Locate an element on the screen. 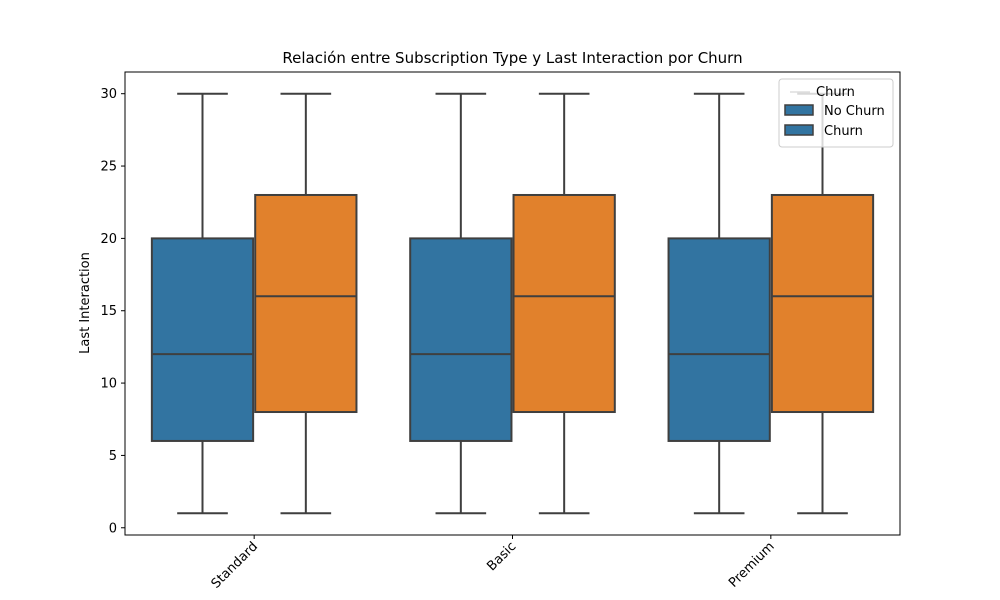 This screenshot has height=600, width=1000. box-premium-churn is located at coordinates (822, 303).